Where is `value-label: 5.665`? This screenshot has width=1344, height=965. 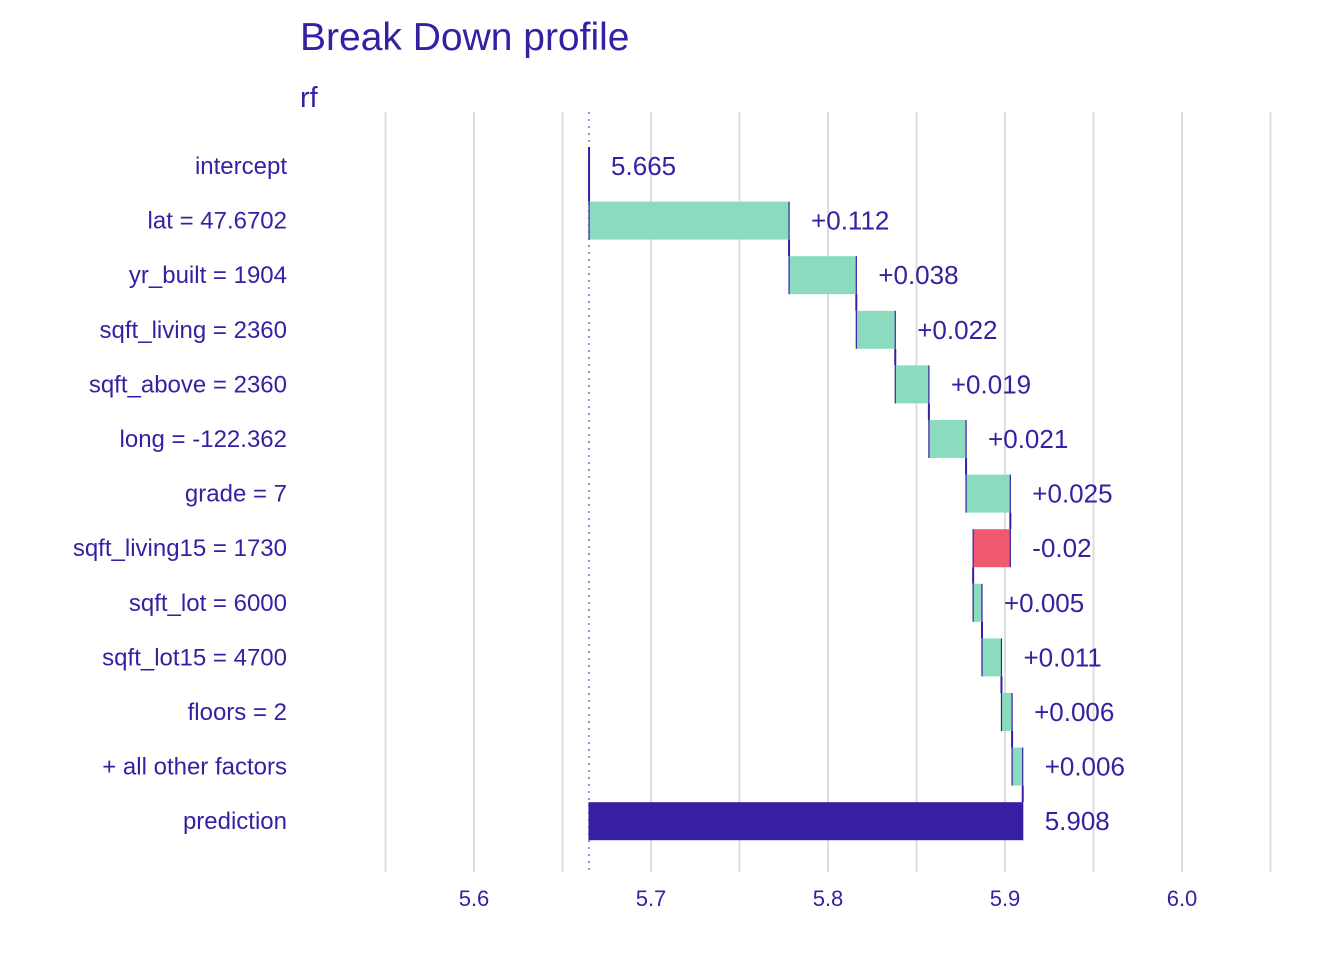 value-label: 5.665 is located at coordinates (643, 166).